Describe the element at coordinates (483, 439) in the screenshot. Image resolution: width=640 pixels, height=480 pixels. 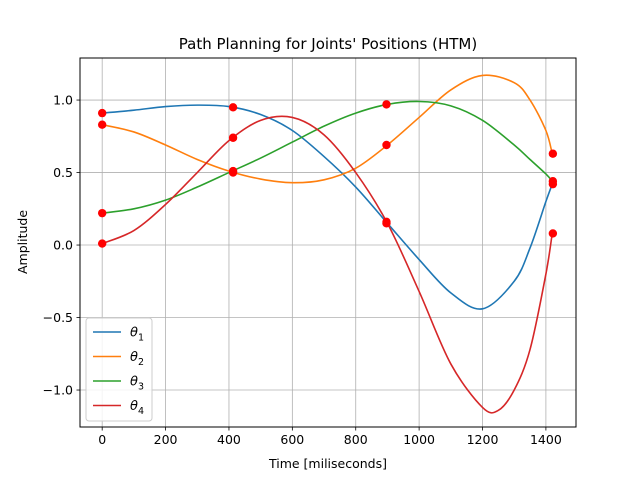
I see `x-tick-label: 1200` at that location.